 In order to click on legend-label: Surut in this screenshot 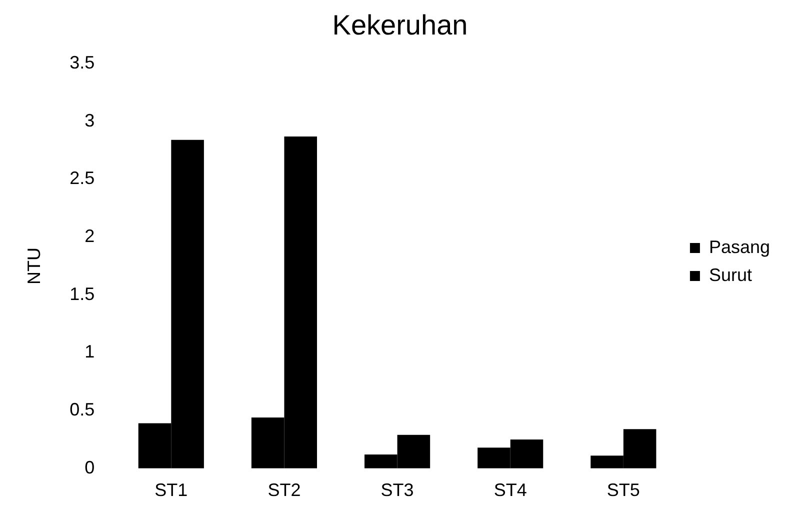, I will do `click(730, 274)`.